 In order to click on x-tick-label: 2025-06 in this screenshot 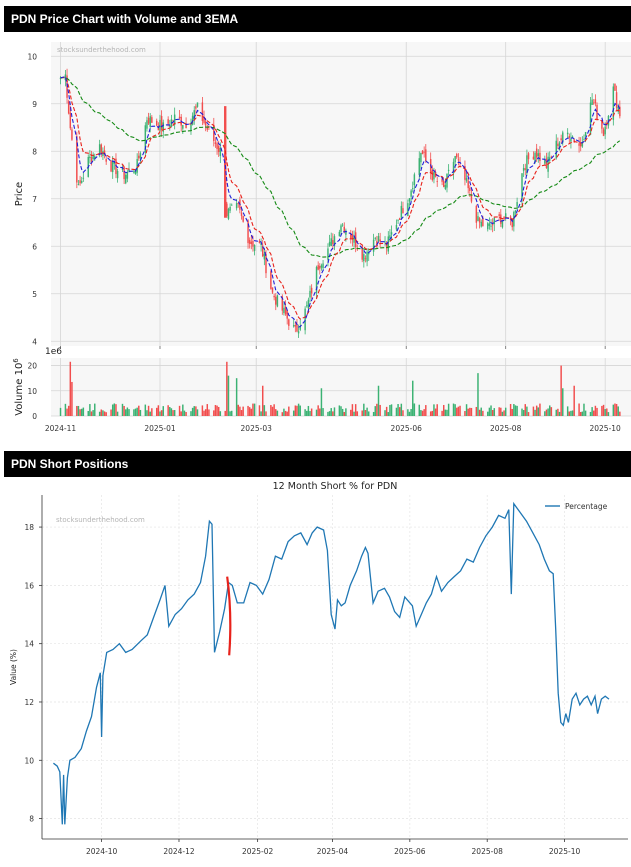, I will do `click(407, 428)`.